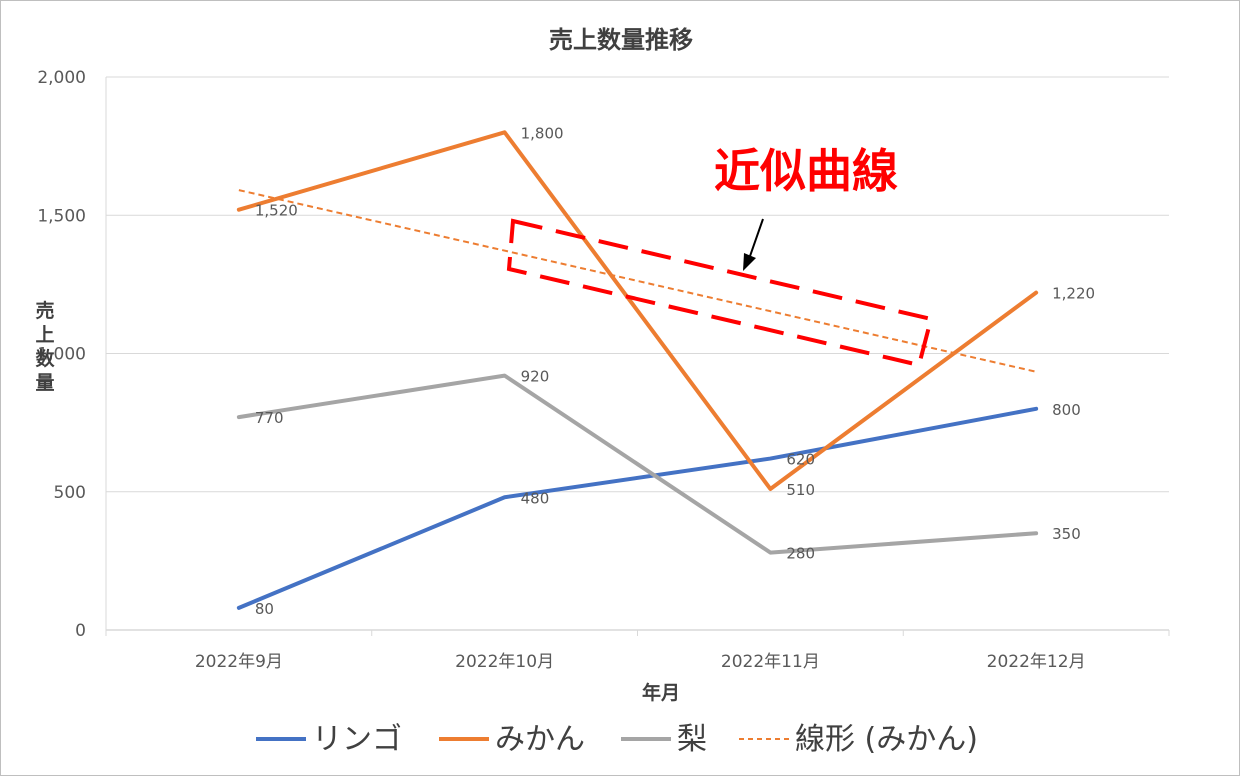 This screenshot has width=1240, height=777. What do you see at coordinates (1073, 294) in the screenshot?
I see `data-label: 1,220` at bounding box center [1073, 294].